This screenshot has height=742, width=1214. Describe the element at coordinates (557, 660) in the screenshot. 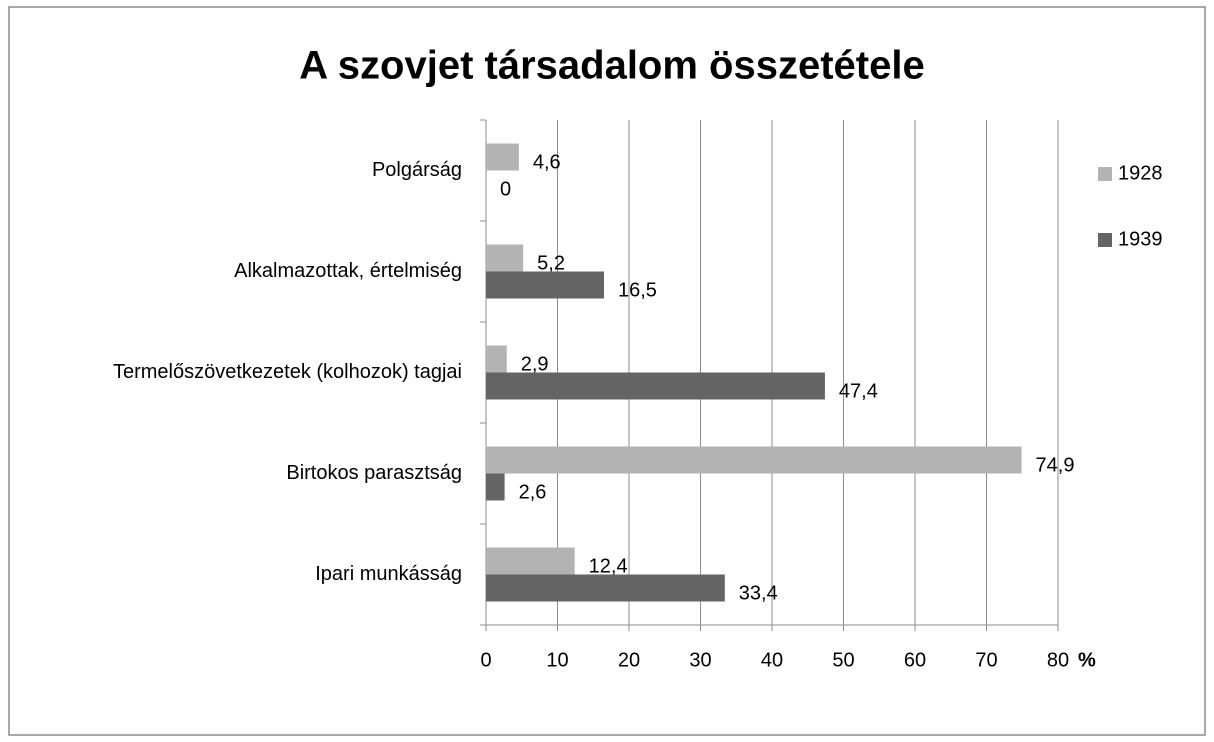

I see `x-tick-label: 10` at that location.